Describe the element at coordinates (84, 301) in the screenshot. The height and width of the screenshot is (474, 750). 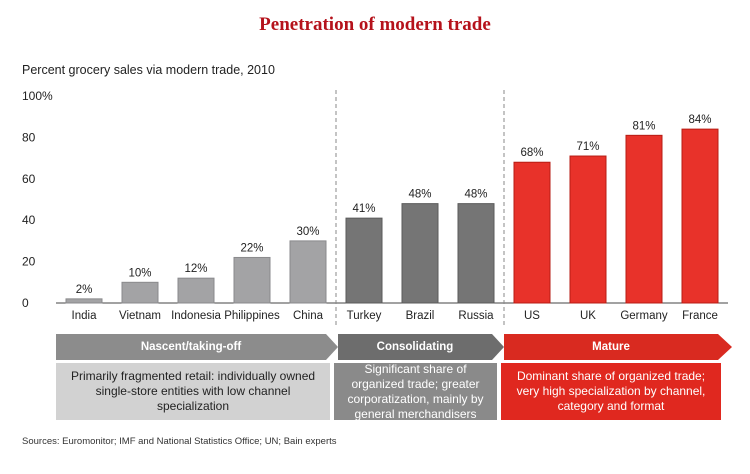
I see `bar-india` at that location.